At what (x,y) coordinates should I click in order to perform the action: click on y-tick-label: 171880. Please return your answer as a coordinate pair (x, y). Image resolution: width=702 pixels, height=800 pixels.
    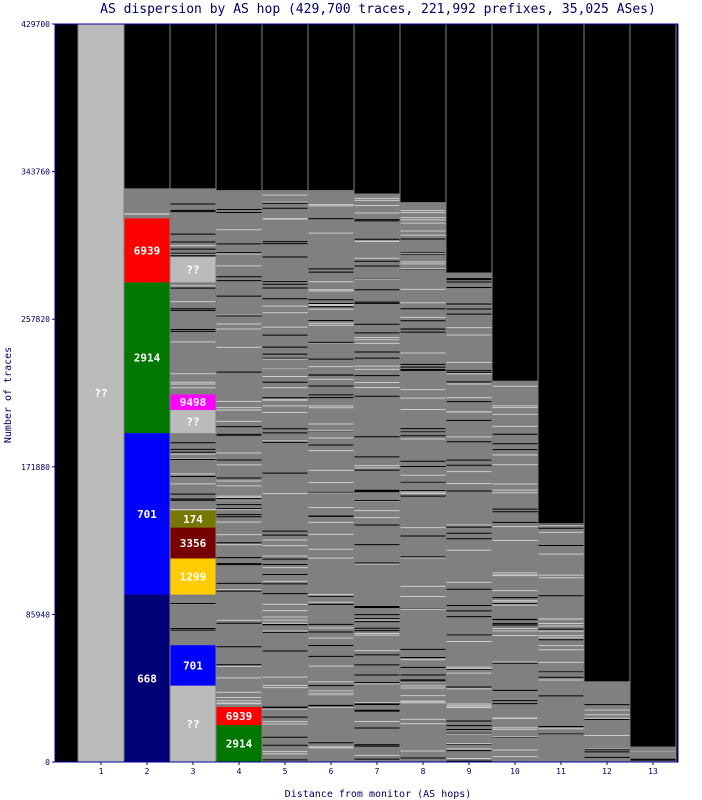
    Looking at the image, I should click on (35, 467).